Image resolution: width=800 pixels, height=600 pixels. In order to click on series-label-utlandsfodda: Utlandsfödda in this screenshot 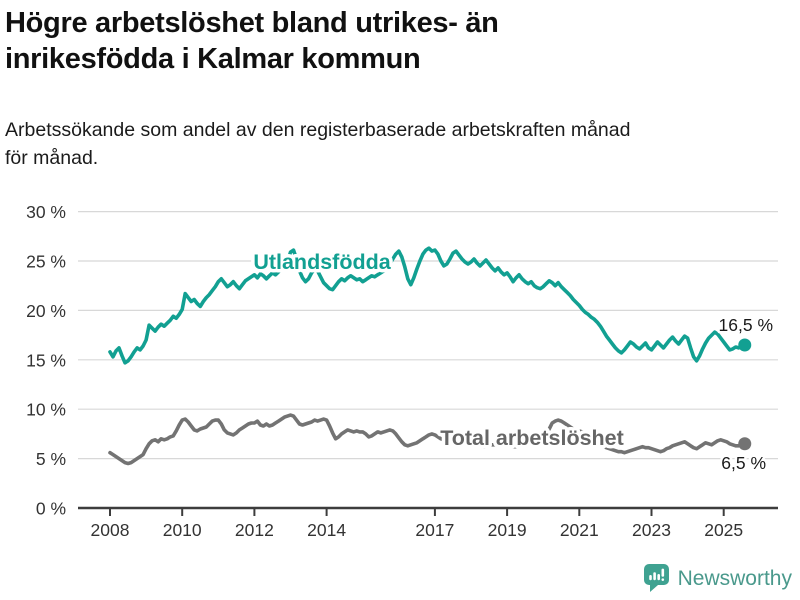, I will do `click(322, 262)`.